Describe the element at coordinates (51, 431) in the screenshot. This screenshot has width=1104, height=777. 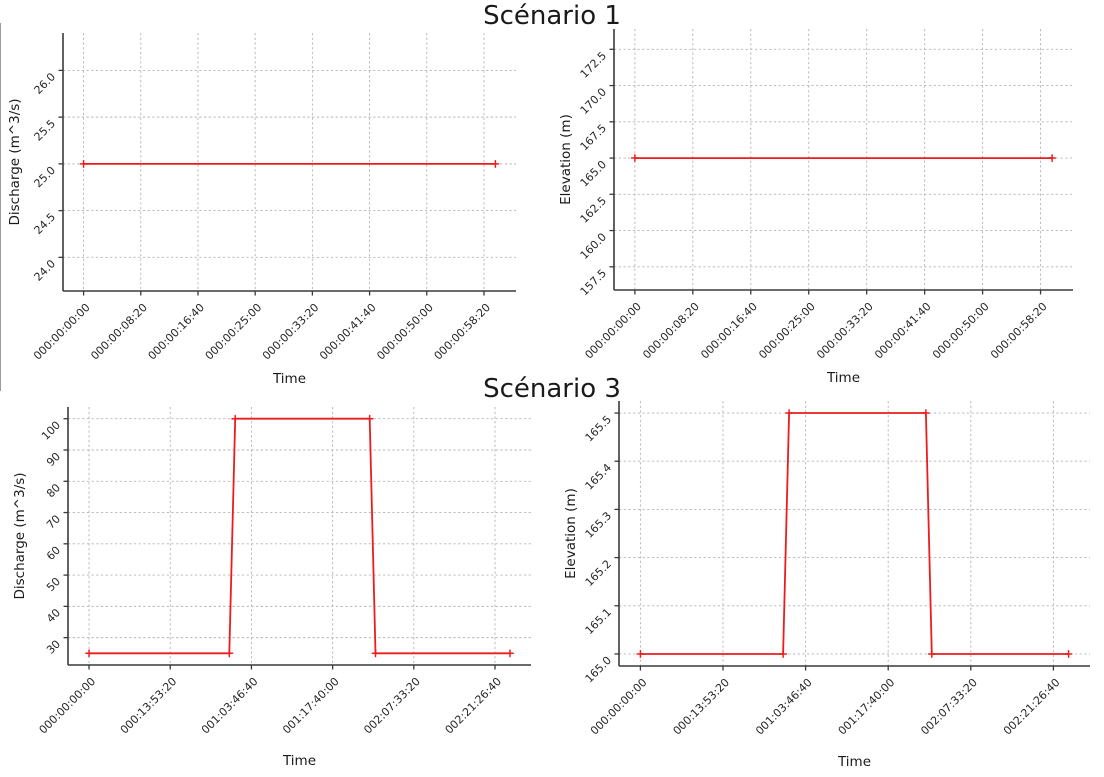
I see `y-tick-label: 100` at that location.